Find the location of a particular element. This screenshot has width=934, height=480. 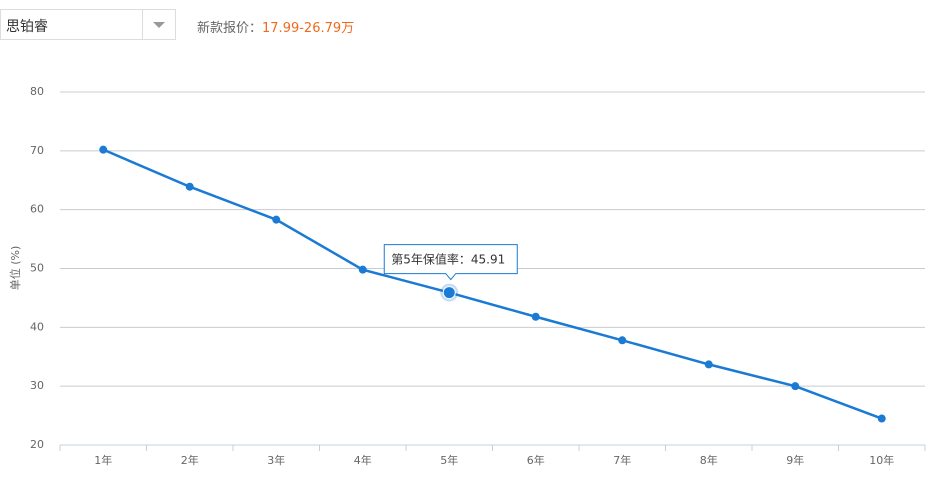

y-tick-label: 60 is located at coordinates (37, 209).